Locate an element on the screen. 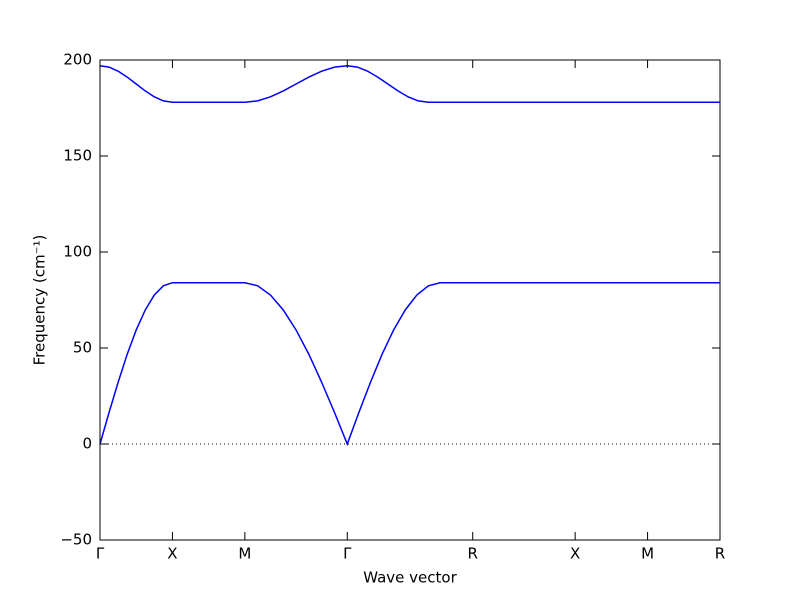  y-axis-label: Frequency (cm⁻¹) is located at coordinates (40, 300).